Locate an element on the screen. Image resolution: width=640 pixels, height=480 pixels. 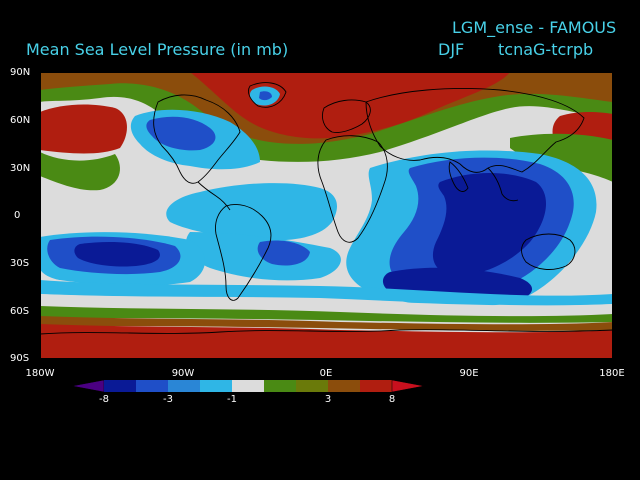
colorbar is located at coordinates (248, 386).